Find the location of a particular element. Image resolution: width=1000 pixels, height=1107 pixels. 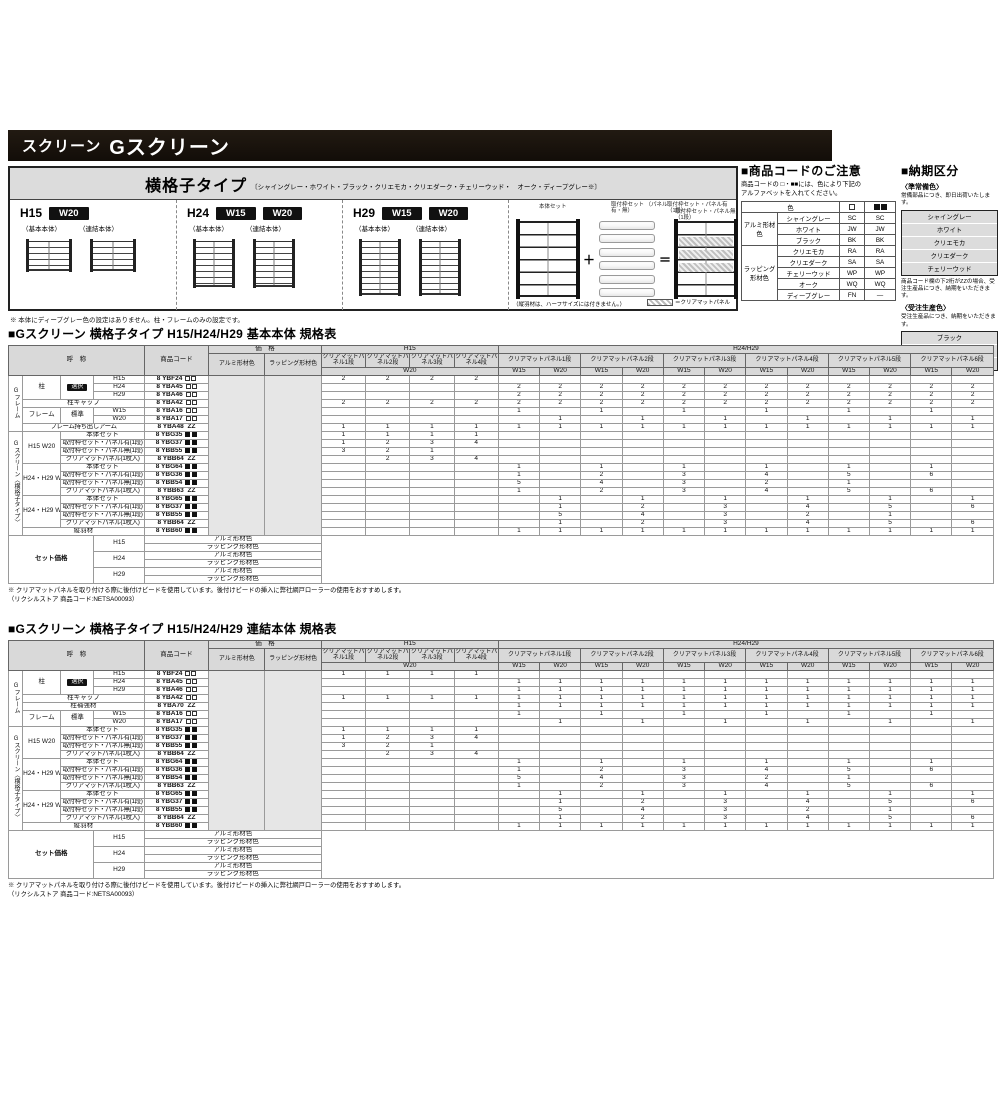

panel-col-header: クリアマットパネル4段 is located at coordinates (476, 655).